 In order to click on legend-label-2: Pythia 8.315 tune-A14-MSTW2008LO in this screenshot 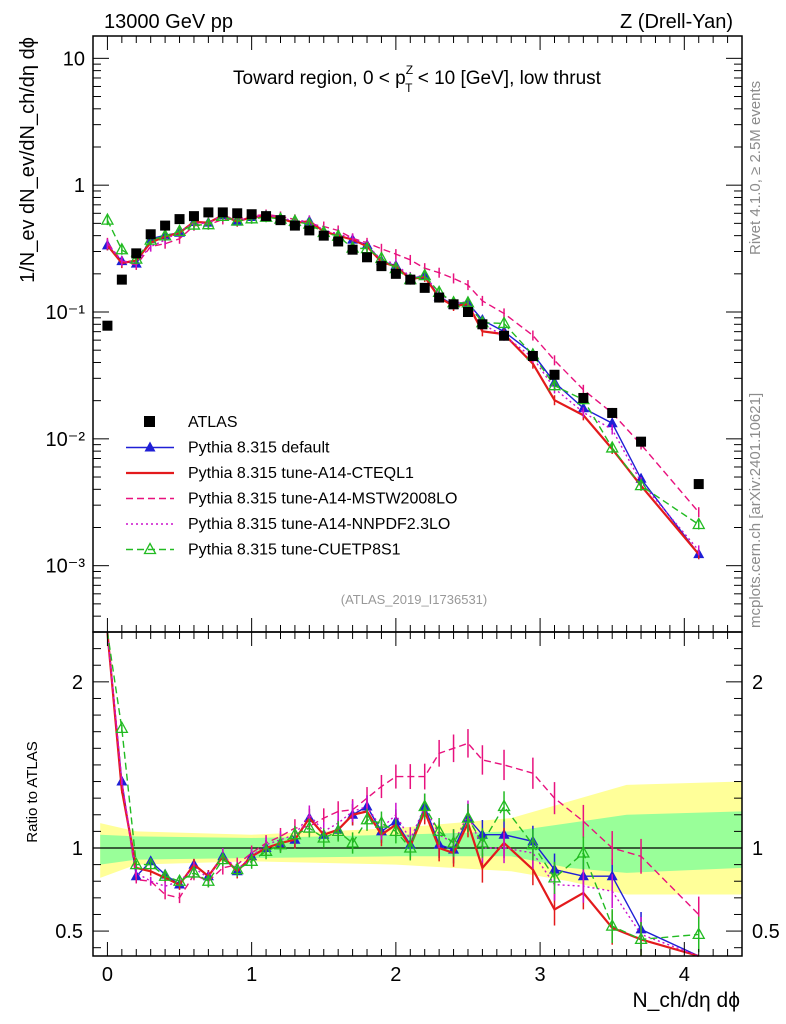, I will do `click(322, 499)`.